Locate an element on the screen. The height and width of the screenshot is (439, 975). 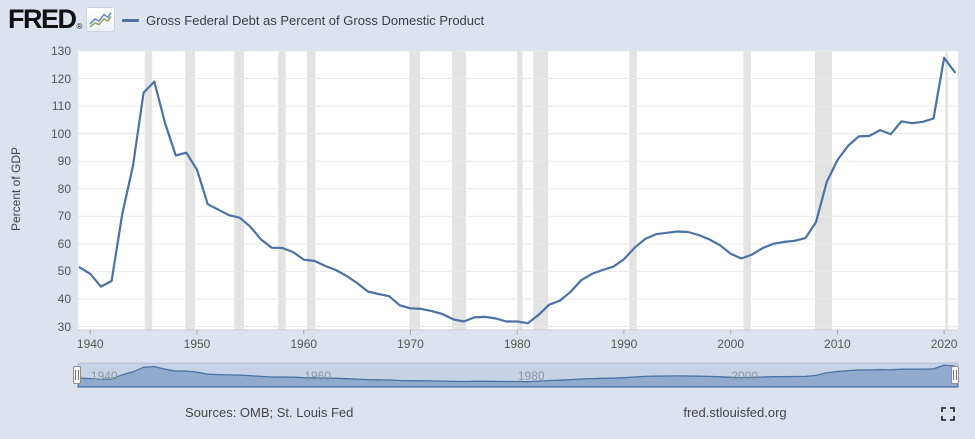
y-tick-label: 90 is located at coordinates (64, 161).